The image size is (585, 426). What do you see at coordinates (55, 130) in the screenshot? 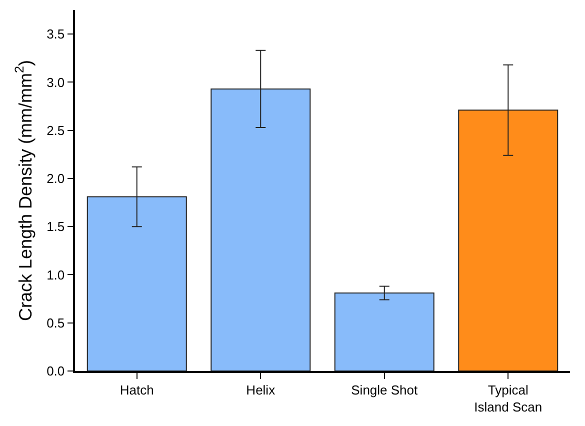
I see `y-tick-label: 2.5` at bounding box center [55, 130].